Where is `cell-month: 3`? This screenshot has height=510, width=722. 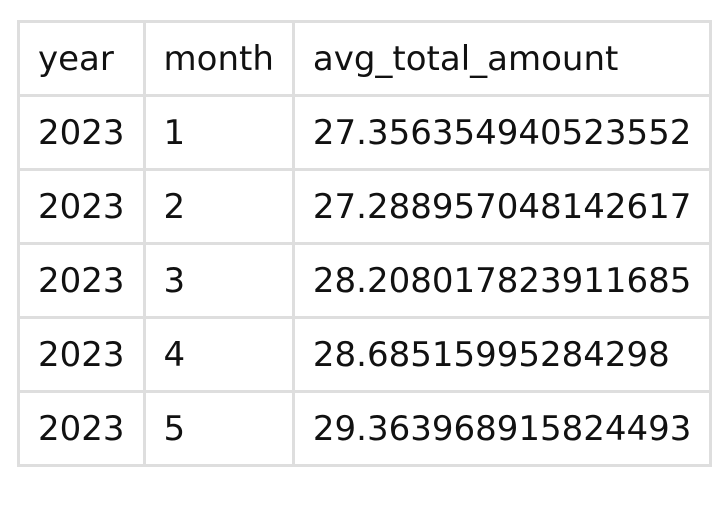 cell-month: 3 is located at coordinates (218, 280).